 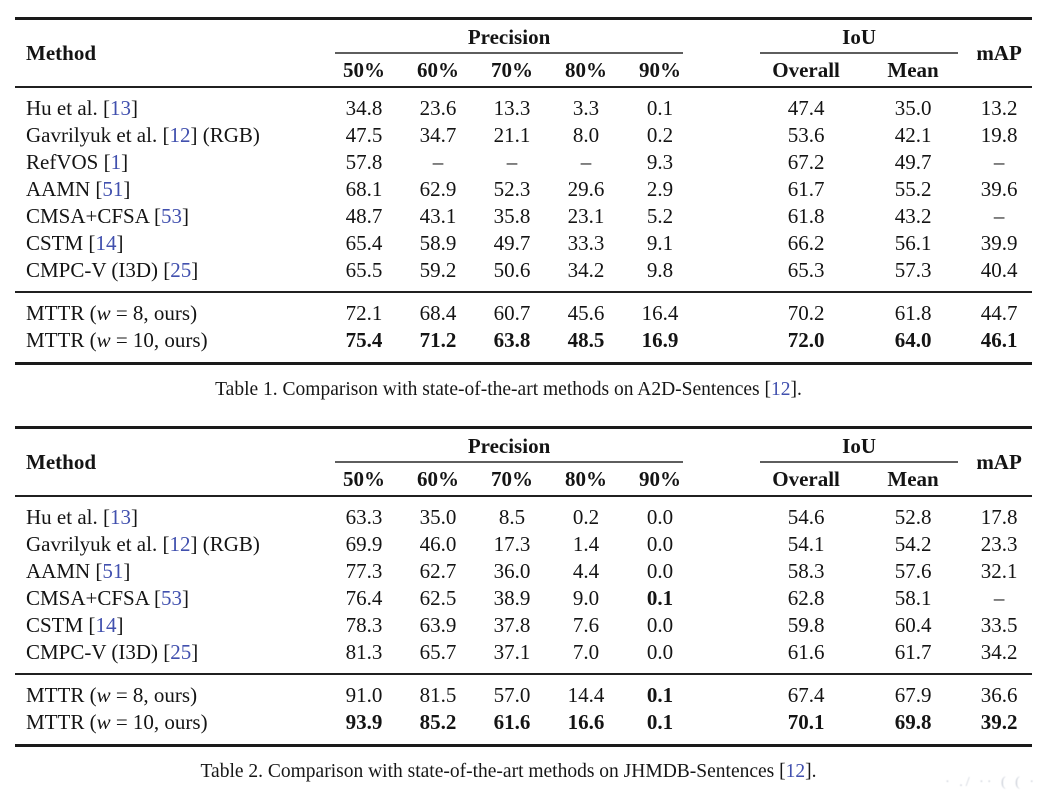 I want to click on value-cell: 62.7, so click(x=438, y=571).